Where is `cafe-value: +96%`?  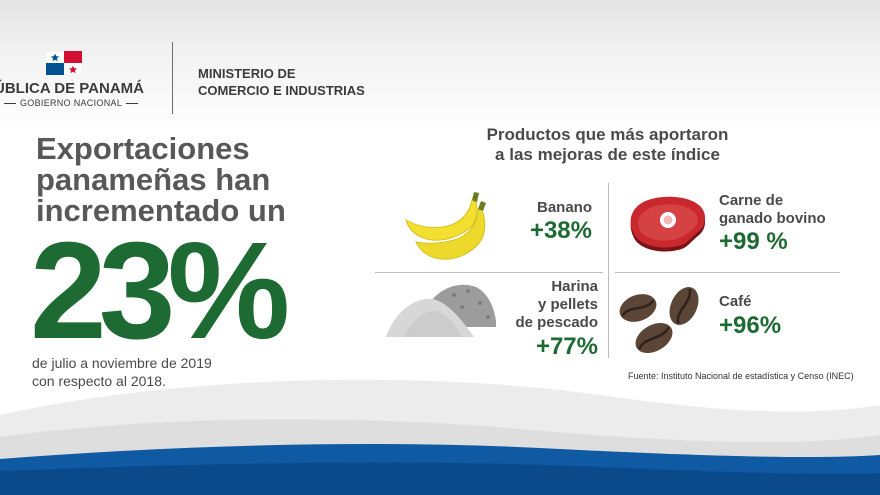 cafe-value: +96% is located at coordinates (750, 325).